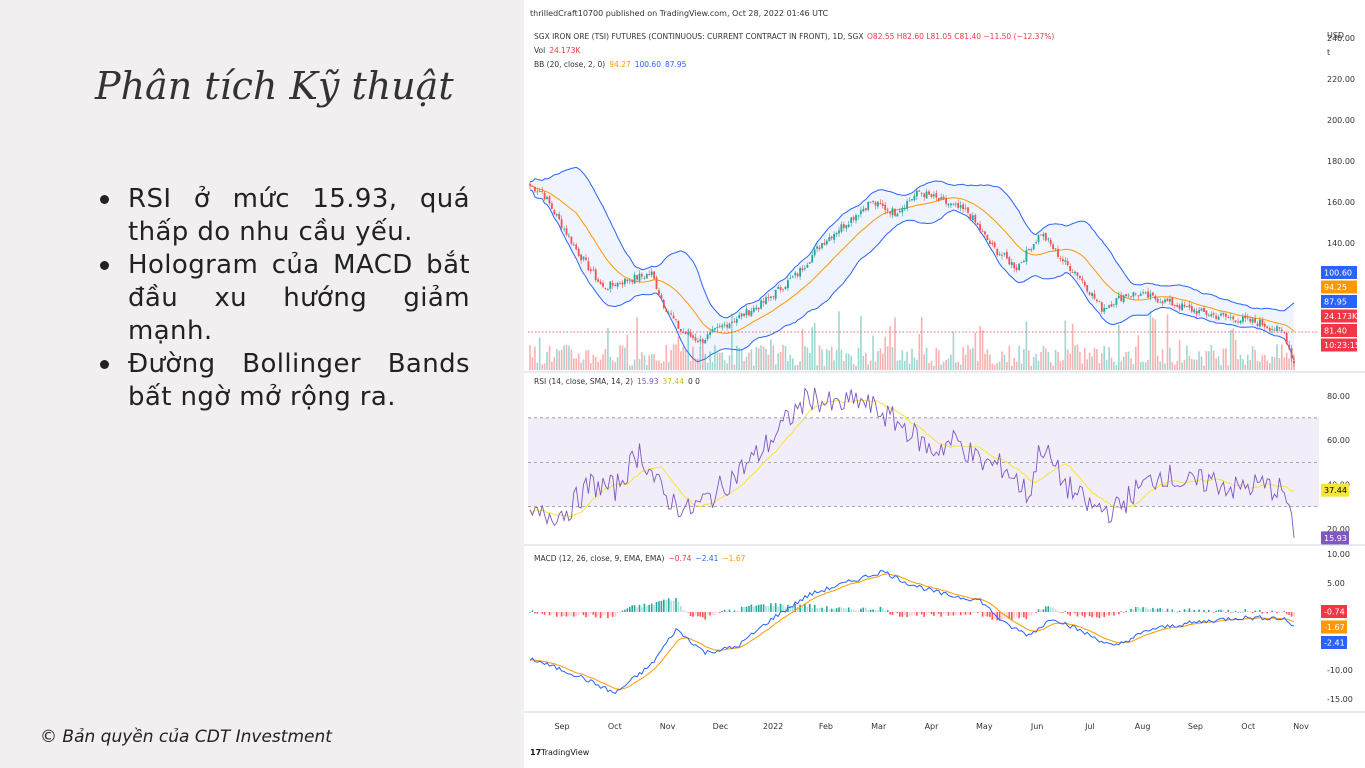 The width and height of the screenshot is (1365, 768). What do you see at coordinates (1341, 202) in the screenshot?
I see `price-tick-label: 160.00` at bounding box center [1341, 202].